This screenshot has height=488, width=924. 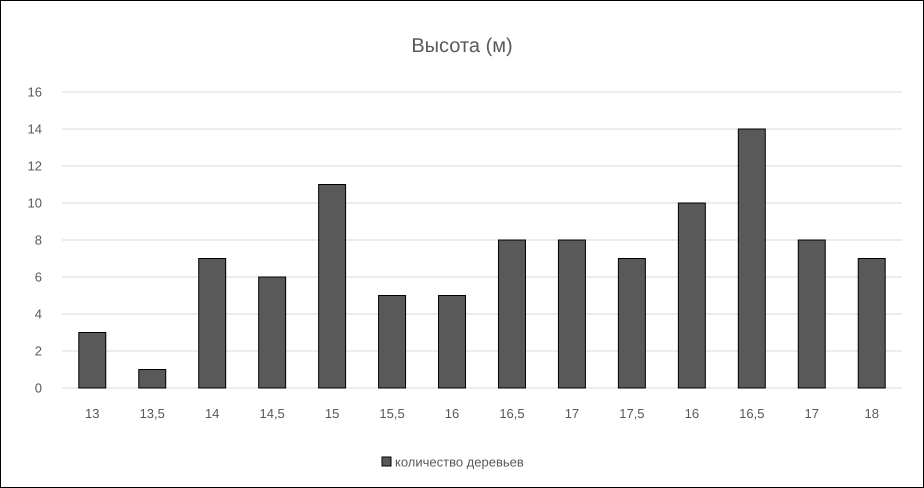 I want to click on y-tick-label: 8, so click(x=38, y=240).